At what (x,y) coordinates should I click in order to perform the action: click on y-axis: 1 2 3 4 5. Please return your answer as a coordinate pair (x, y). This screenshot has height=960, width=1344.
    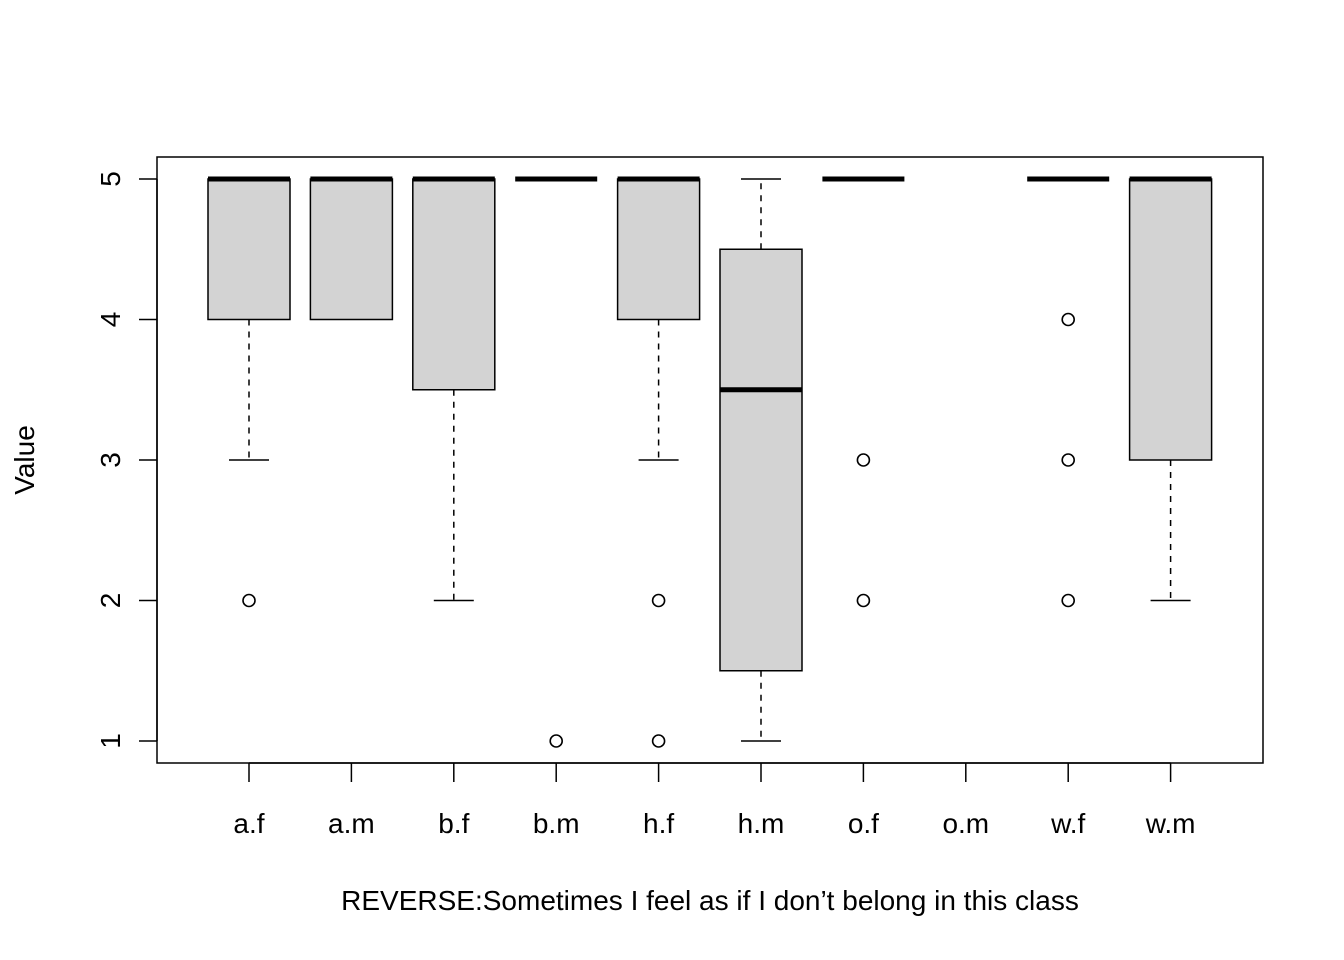
    Looking at the image, I should click on (126, 460).